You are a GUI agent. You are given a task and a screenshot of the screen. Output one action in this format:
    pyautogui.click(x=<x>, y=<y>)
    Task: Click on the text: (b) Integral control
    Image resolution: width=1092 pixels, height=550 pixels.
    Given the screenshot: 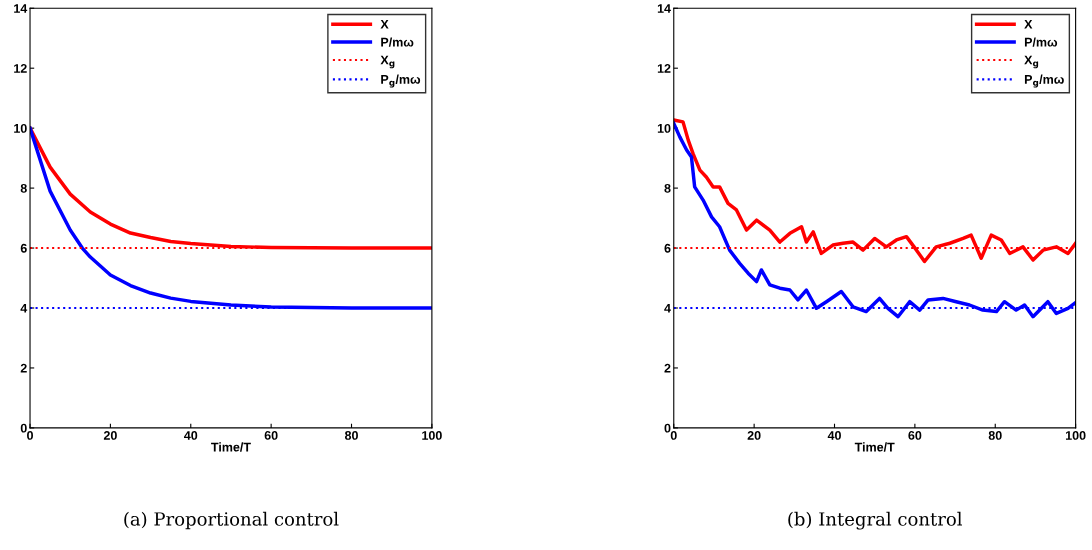 What is the action you would take?
    pyautogui.click(x=875, y=520)
    